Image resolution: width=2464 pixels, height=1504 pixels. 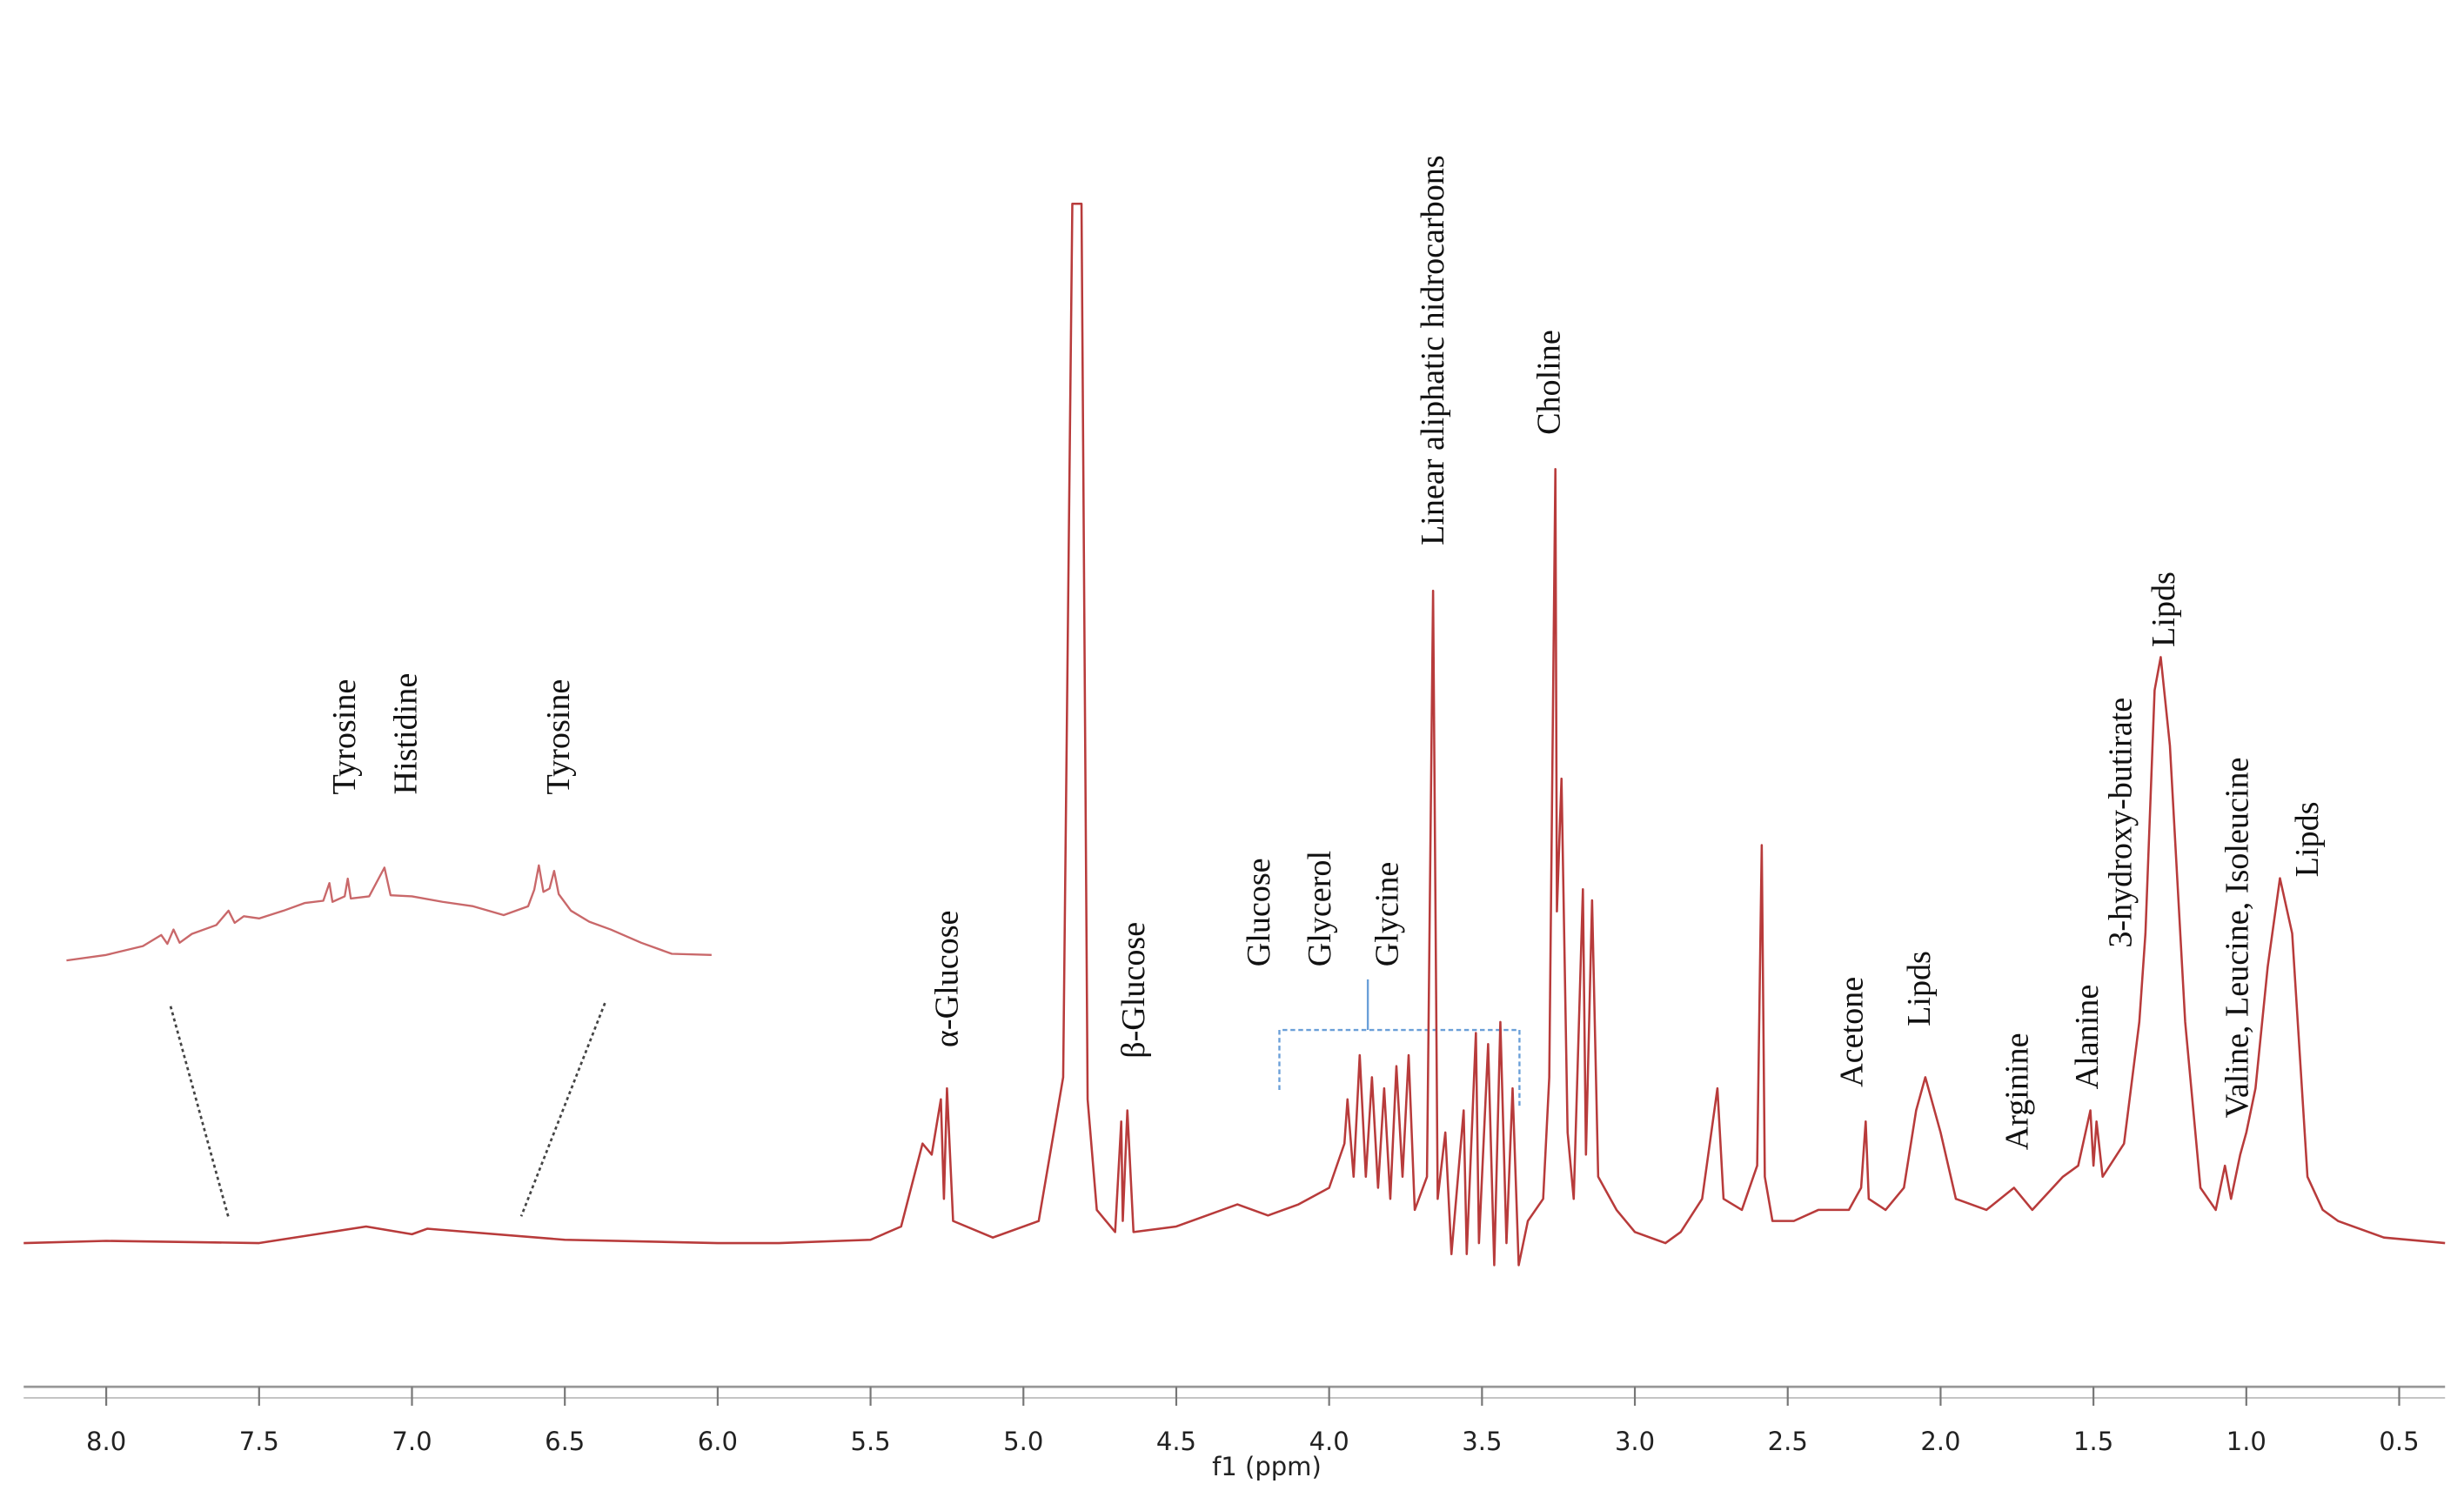 What do you see at coordinates (2399, 1441) in the screenshot?
I see `x-tick-label: 0.5` at bounding box center [2399, 1441].